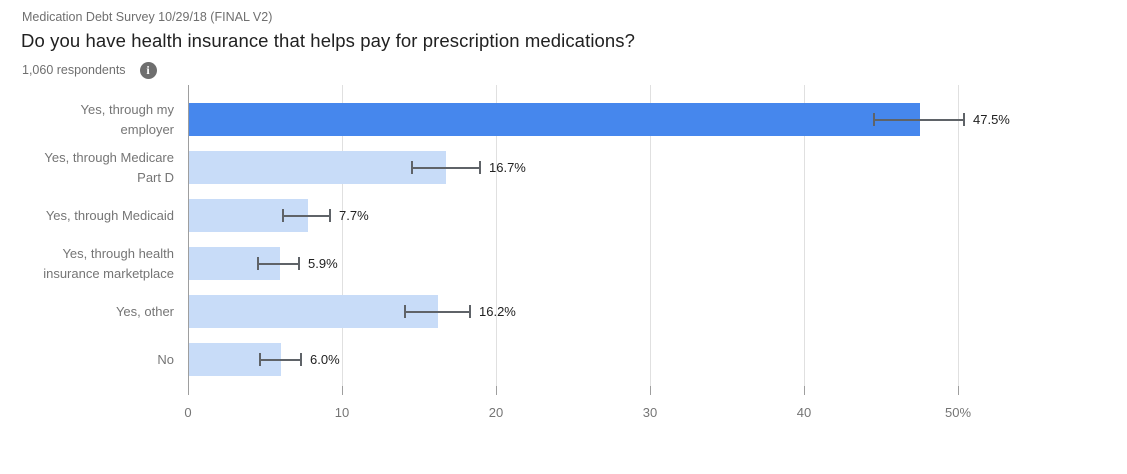 This screenshot has height=474, width=1127. What do you see at coordinates (497, 311) in the screenshot?
I see `value-label: 16.2%` at bounding box center [497, 311].